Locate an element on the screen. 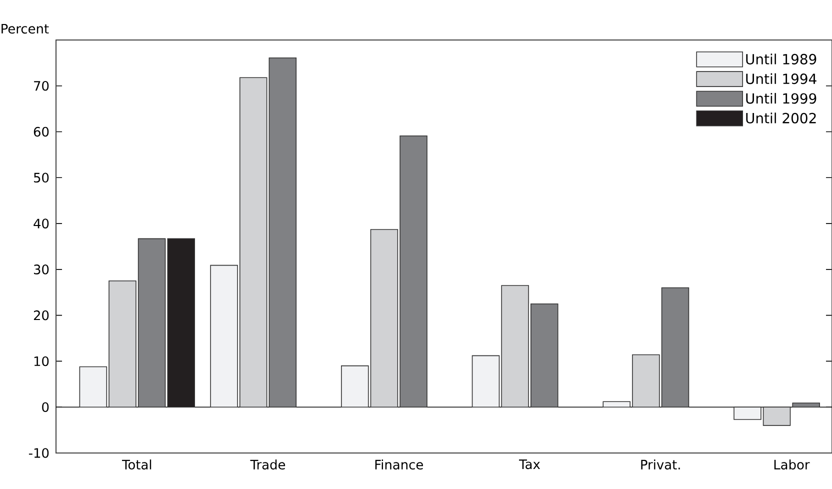 The width and height of the screenshot is (832, 489). legend-label: Until 1999 is located at coordinates (781, 98).